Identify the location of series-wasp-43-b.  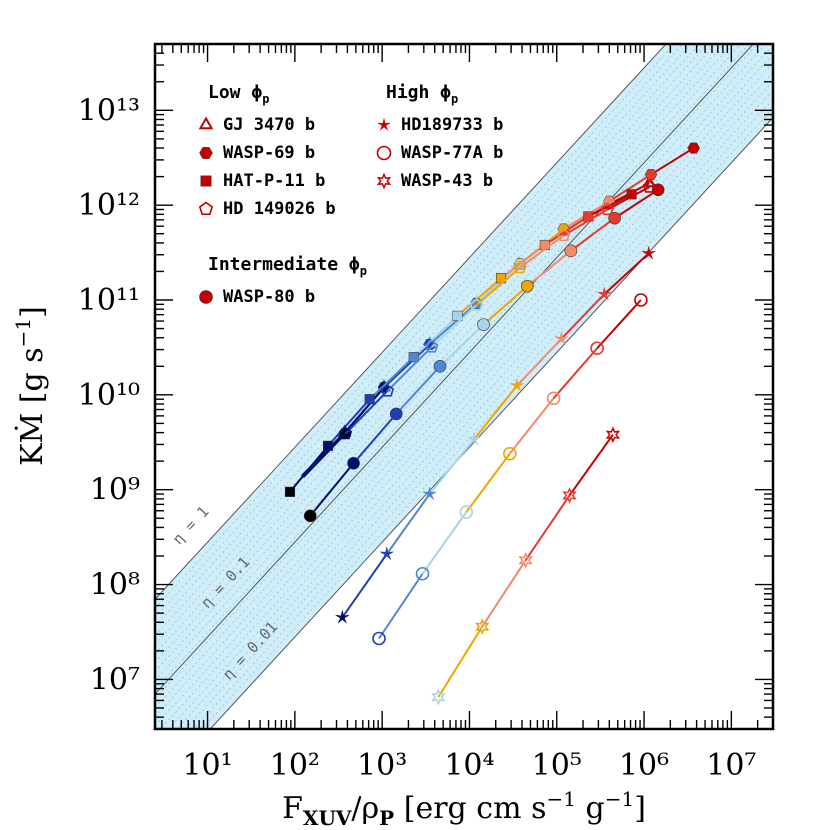
(526, 566).